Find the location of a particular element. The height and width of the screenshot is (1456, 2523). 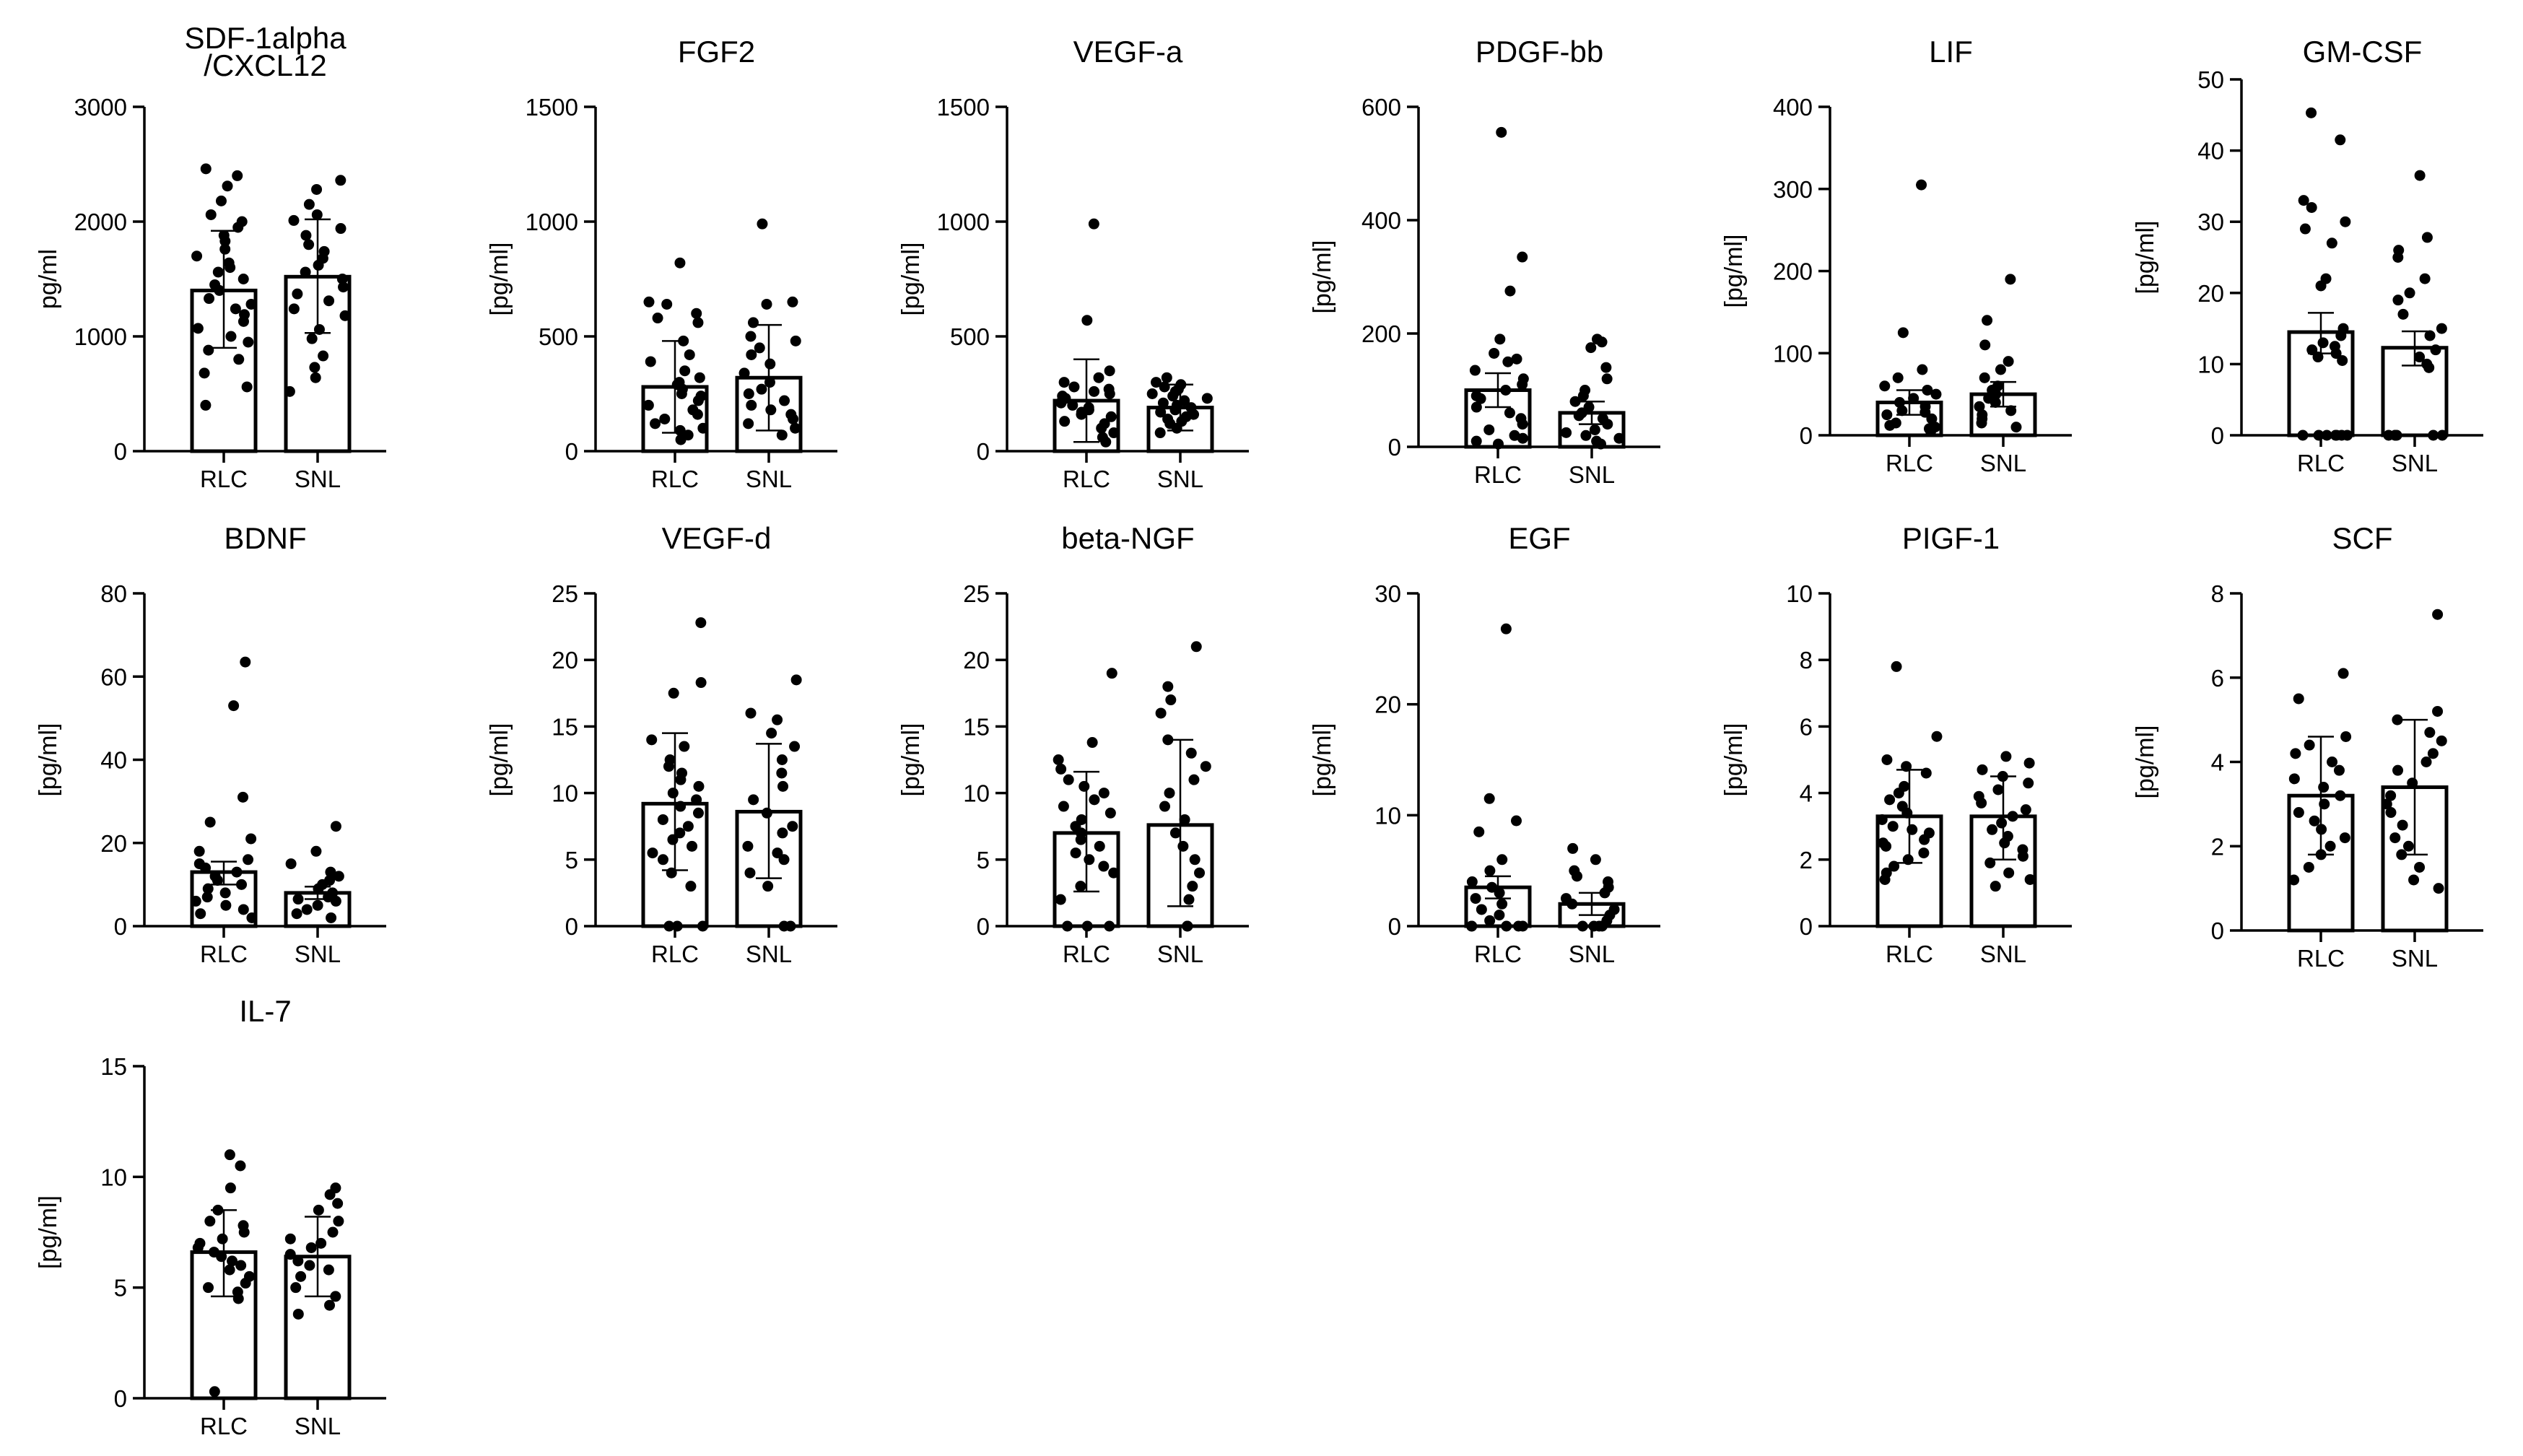

panel-3-y-tick-label: 0 is located at coordinates (983, 451).